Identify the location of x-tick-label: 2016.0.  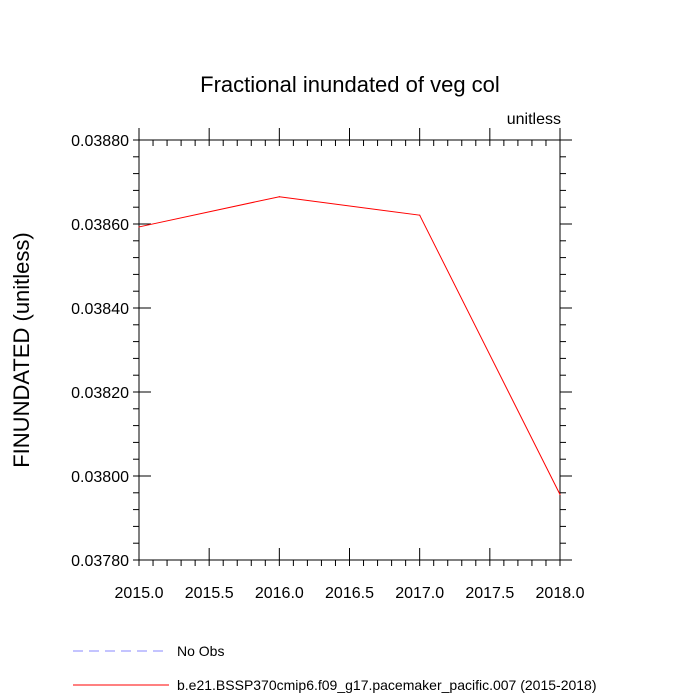
(279, 593).